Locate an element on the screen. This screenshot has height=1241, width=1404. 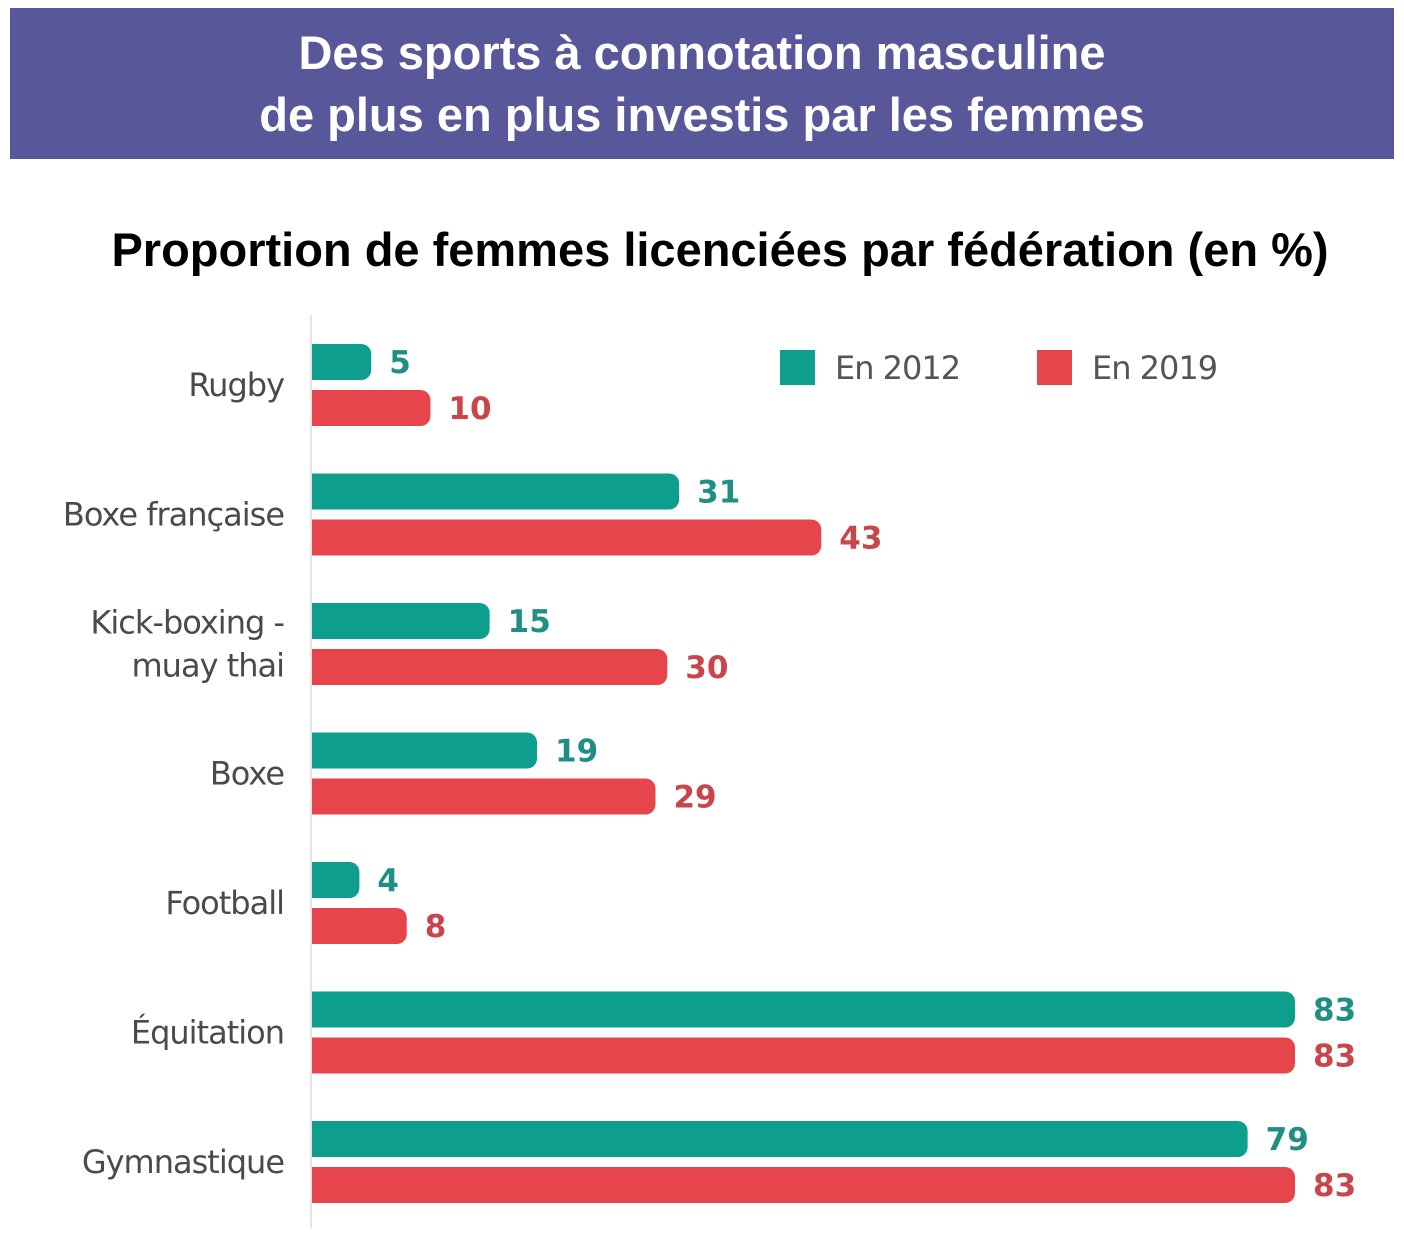
header-line-2: de plus en plus investis par les femmes is located at coordinates (702, 114).